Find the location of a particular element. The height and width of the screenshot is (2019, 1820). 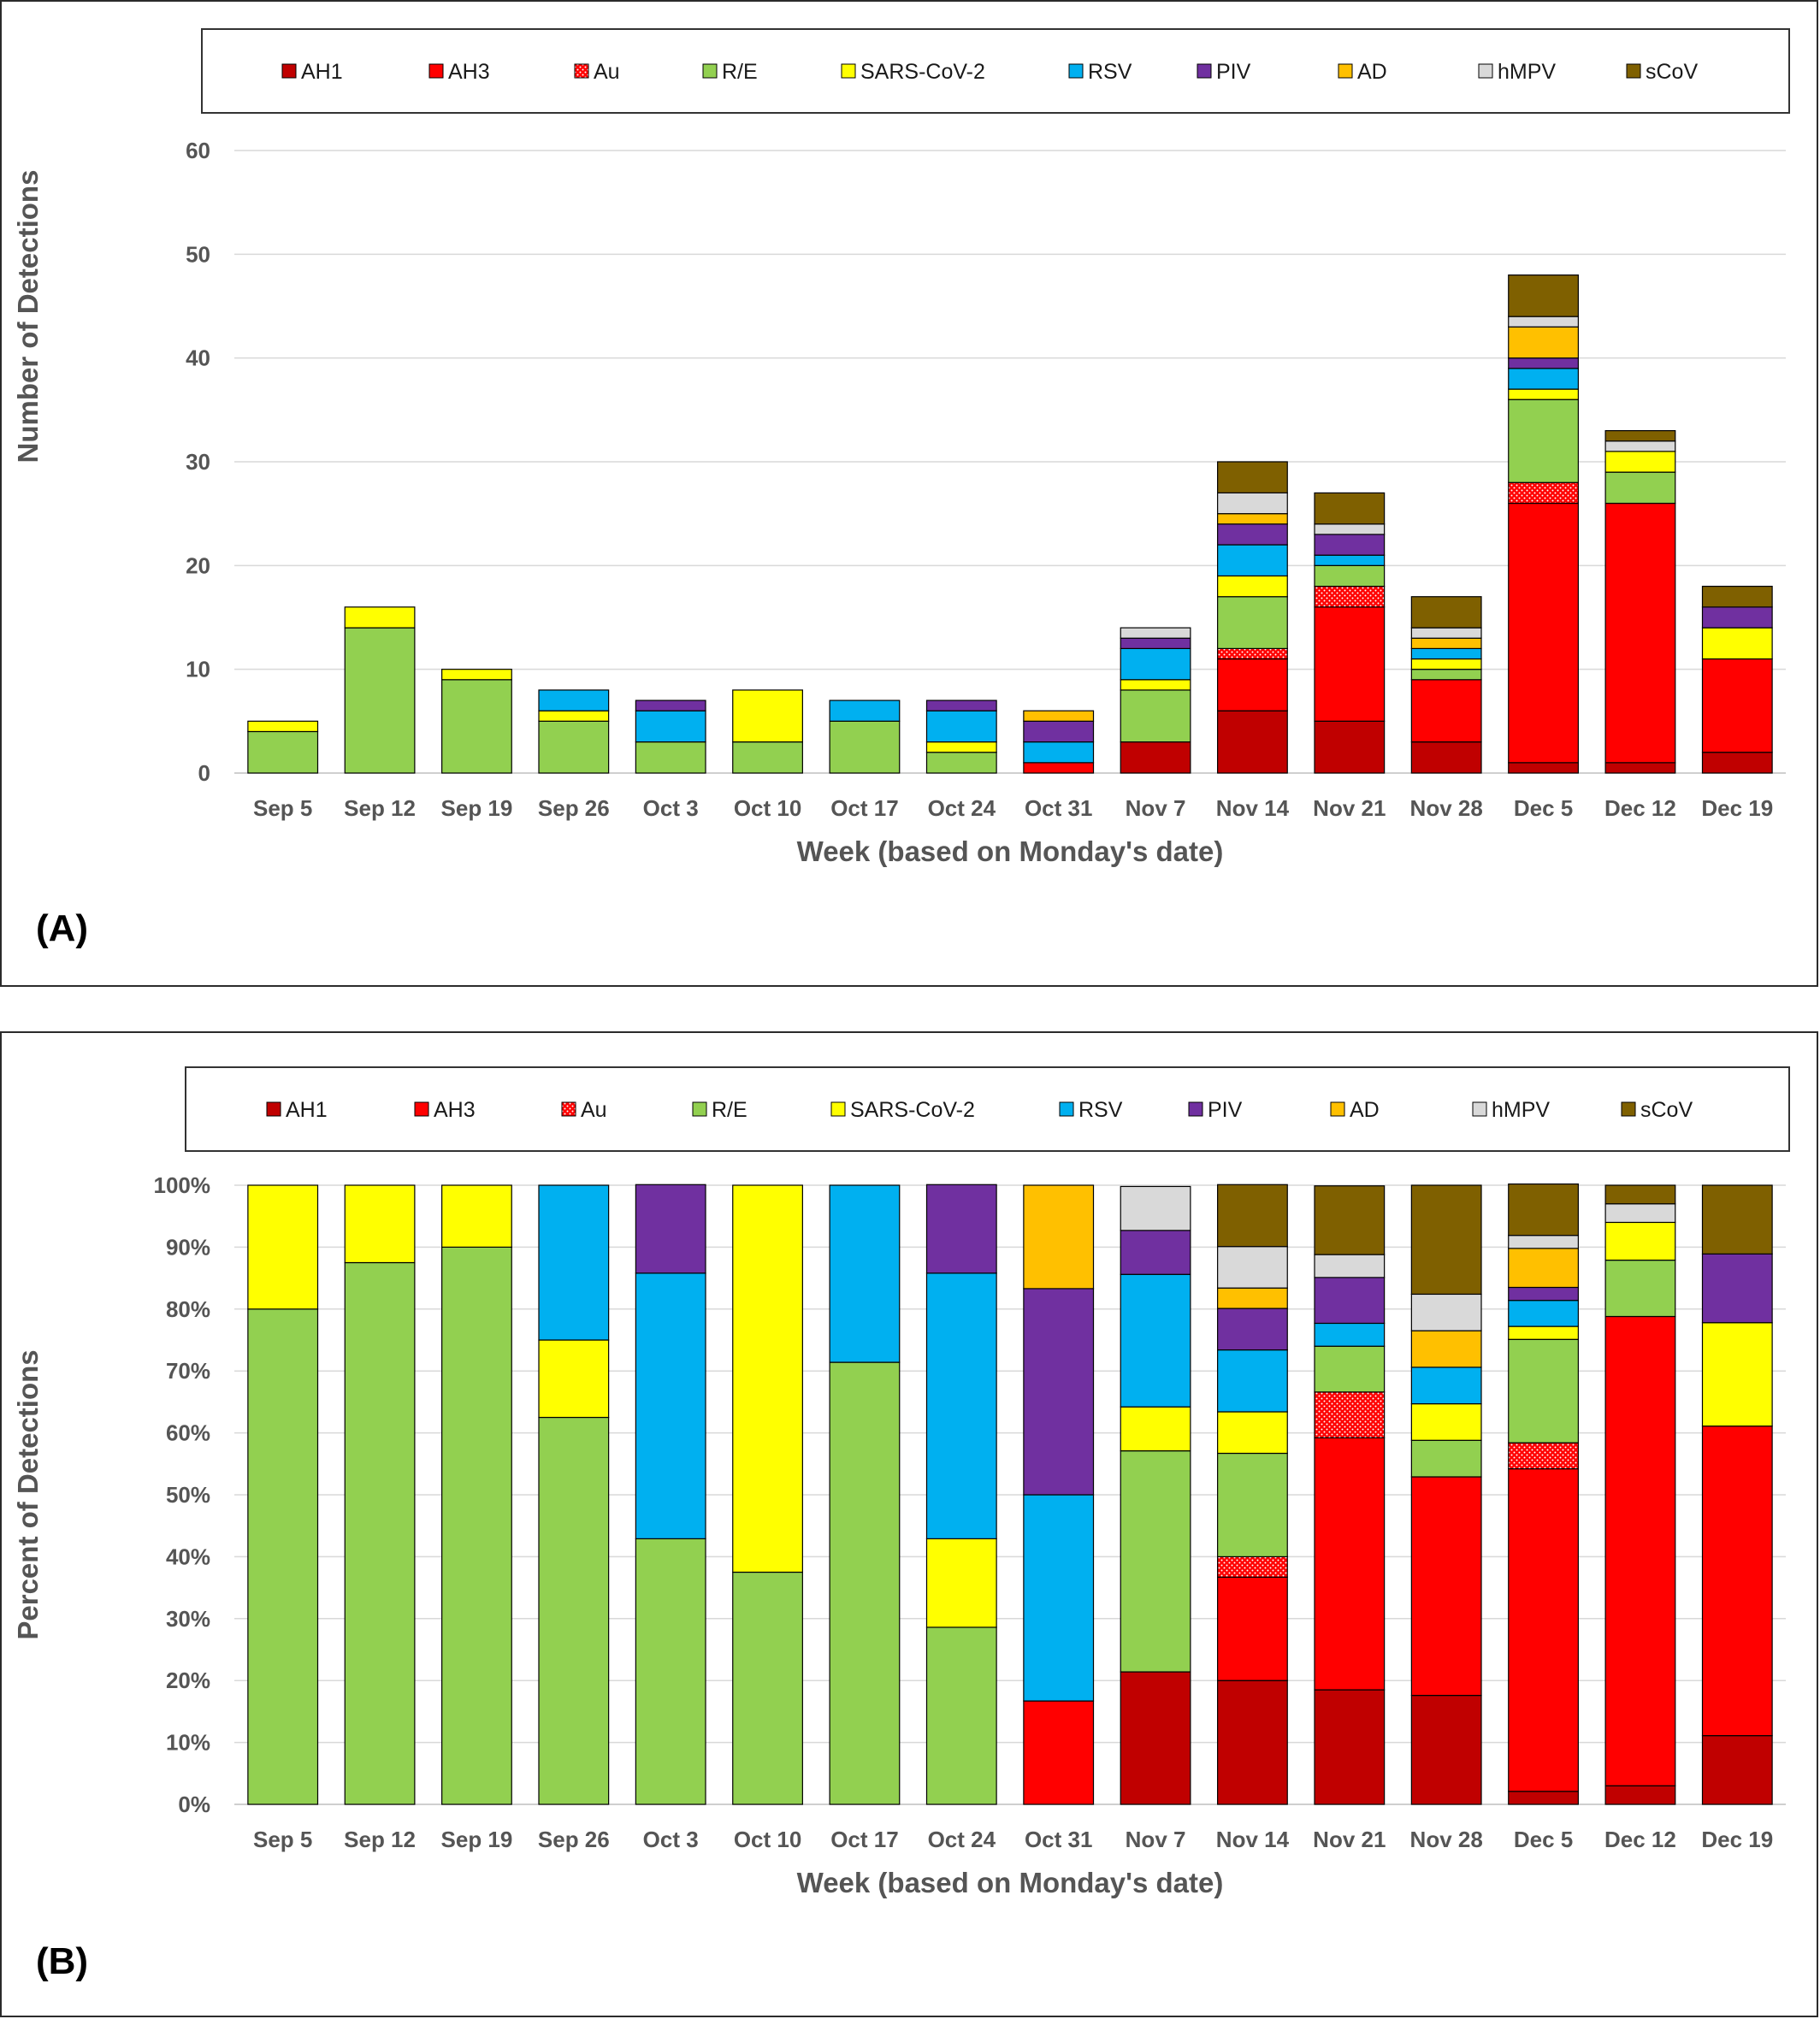

legend-label-piv: PIV is located at coordinates (1225, 1110).